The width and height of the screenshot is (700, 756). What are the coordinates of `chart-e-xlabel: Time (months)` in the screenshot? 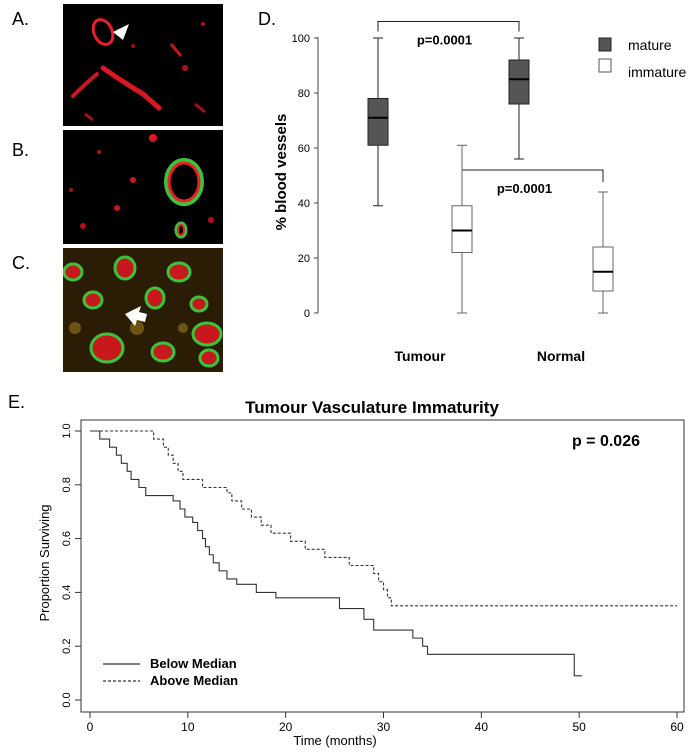 It's located at (334, 740).